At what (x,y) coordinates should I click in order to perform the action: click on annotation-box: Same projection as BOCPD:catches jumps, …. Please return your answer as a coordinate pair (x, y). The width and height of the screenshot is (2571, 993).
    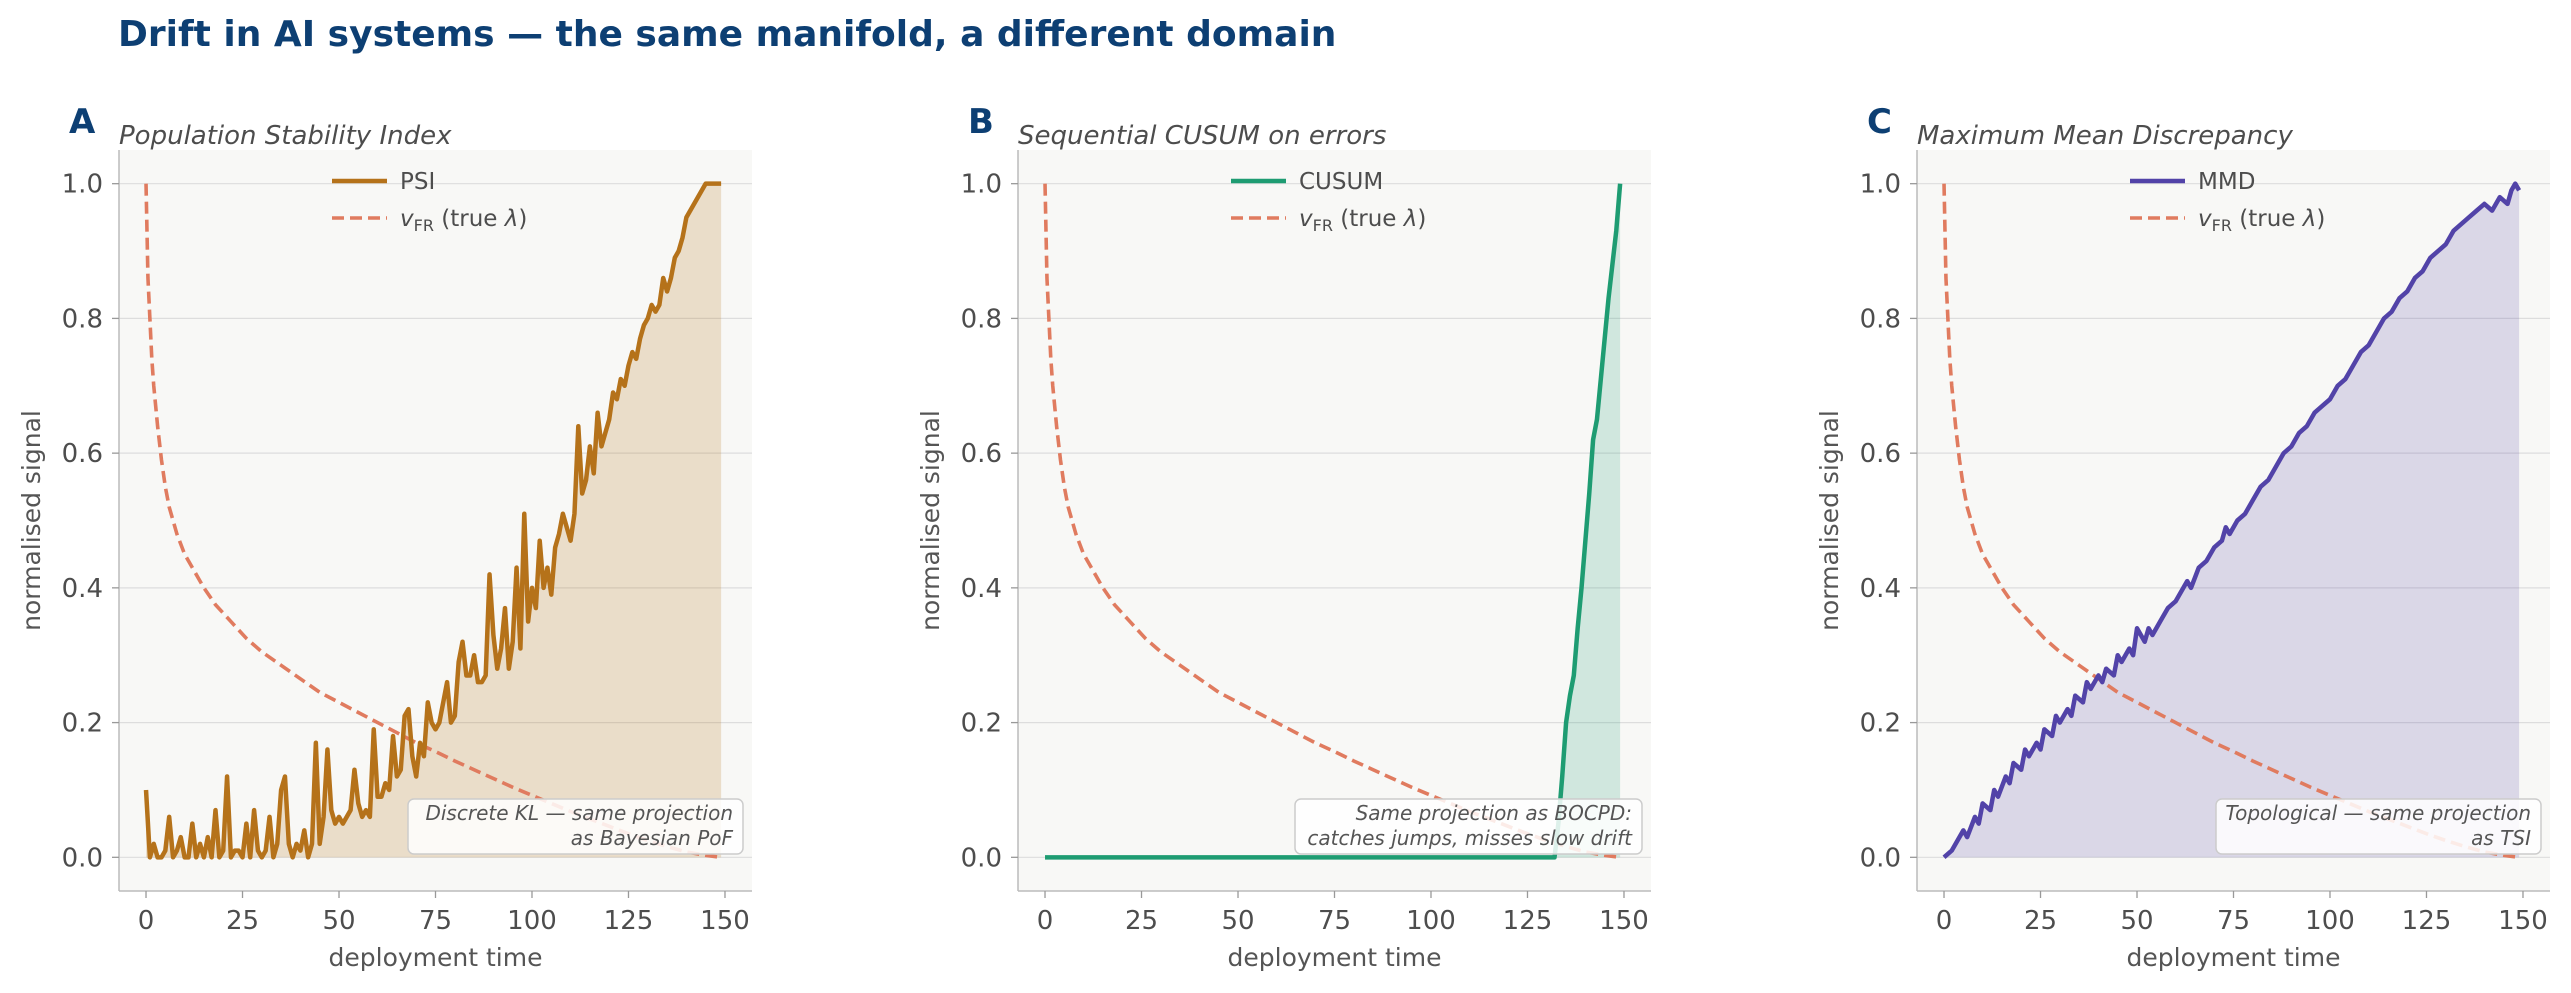
    Looking at the image, I should click on (1468, 826).